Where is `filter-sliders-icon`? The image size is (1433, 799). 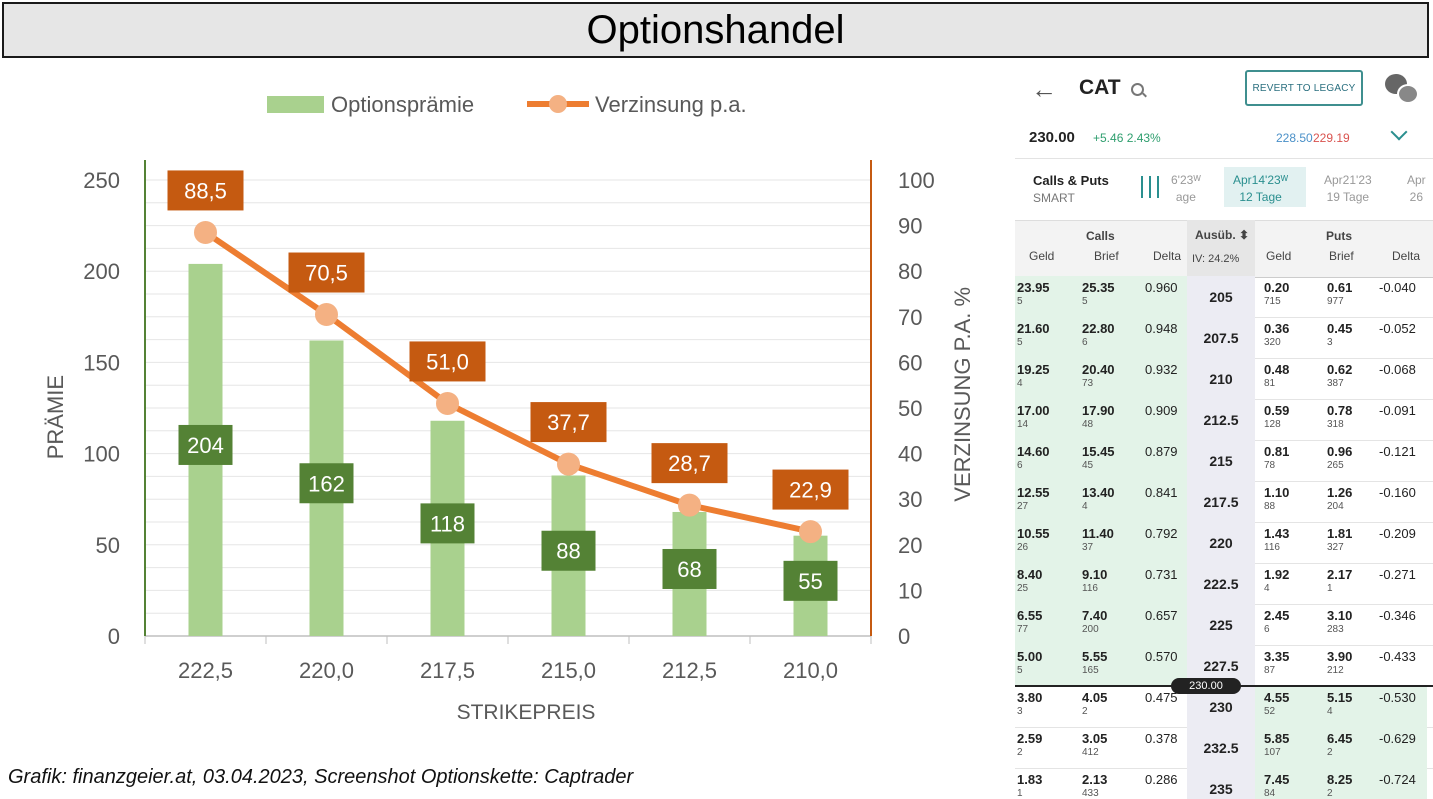 filter-sliders-icon is located at coordinates (1150, 188).